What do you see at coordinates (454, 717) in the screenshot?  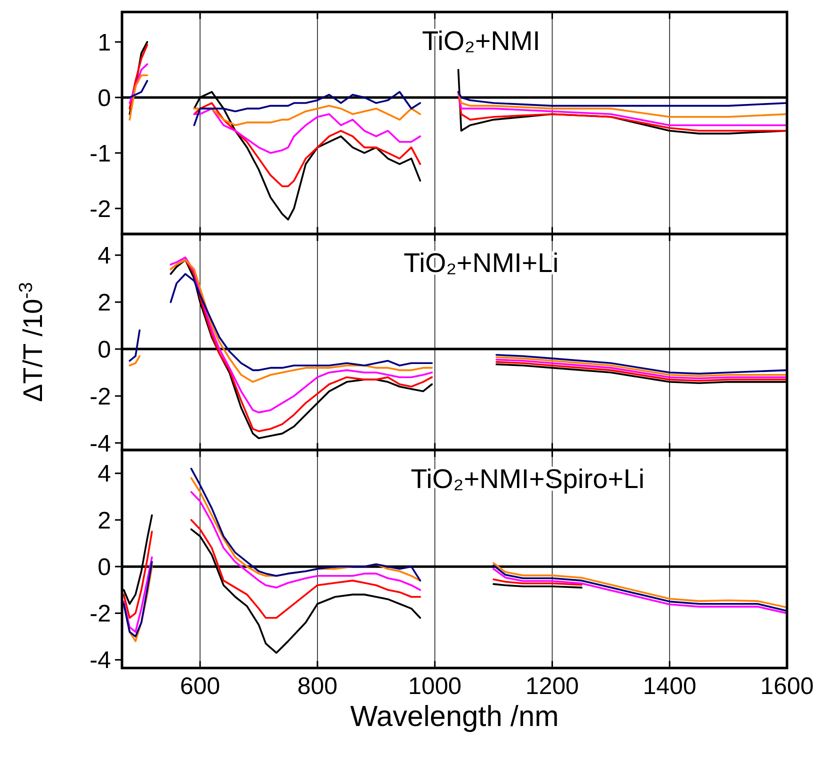 I see `x-axis-title: Wavelength /nm` at bounding box center [454, 717].